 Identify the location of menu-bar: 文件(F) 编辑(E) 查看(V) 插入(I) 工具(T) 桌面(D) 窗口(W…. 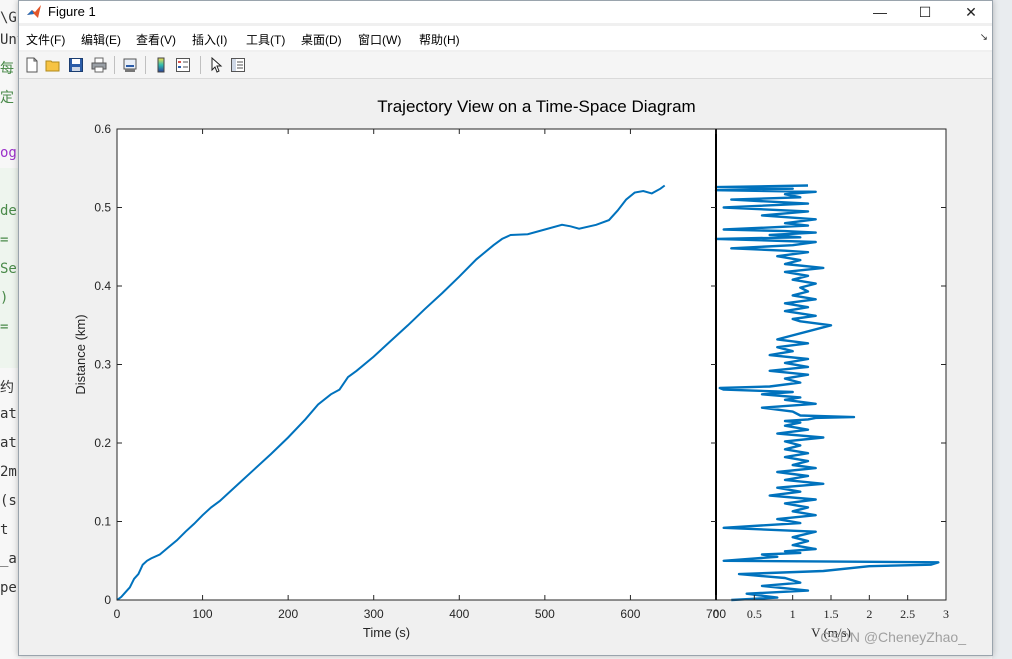
(505, 38).